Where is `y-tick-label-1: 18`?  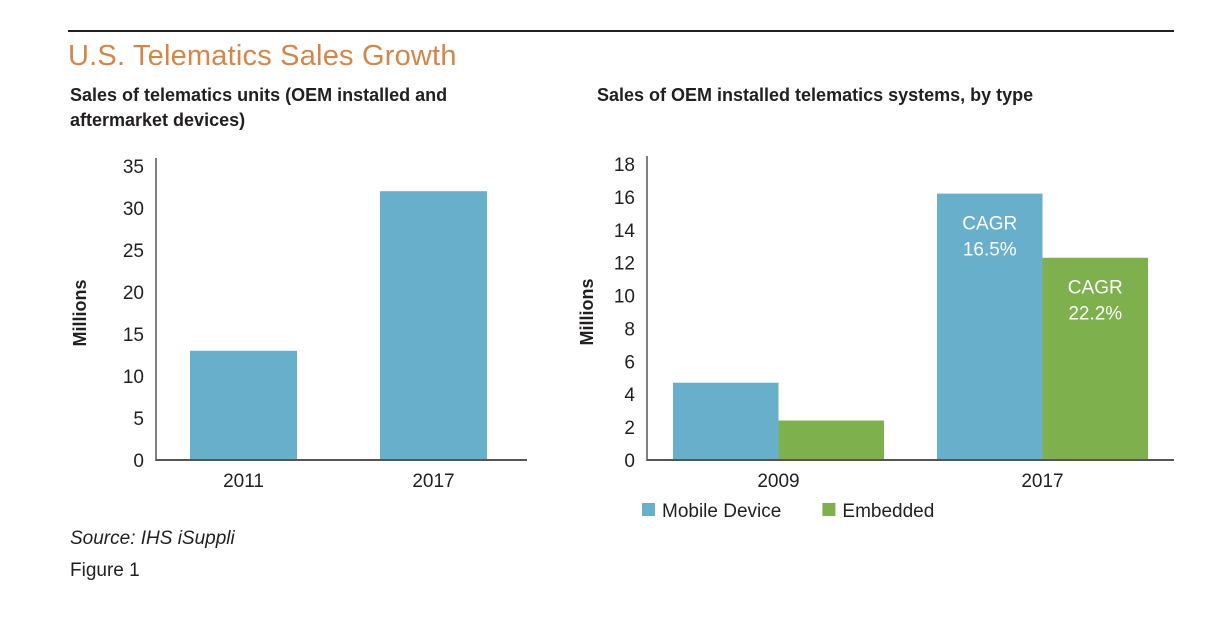 y-tick-label-1: 18 is located at coordinates (624, 165).